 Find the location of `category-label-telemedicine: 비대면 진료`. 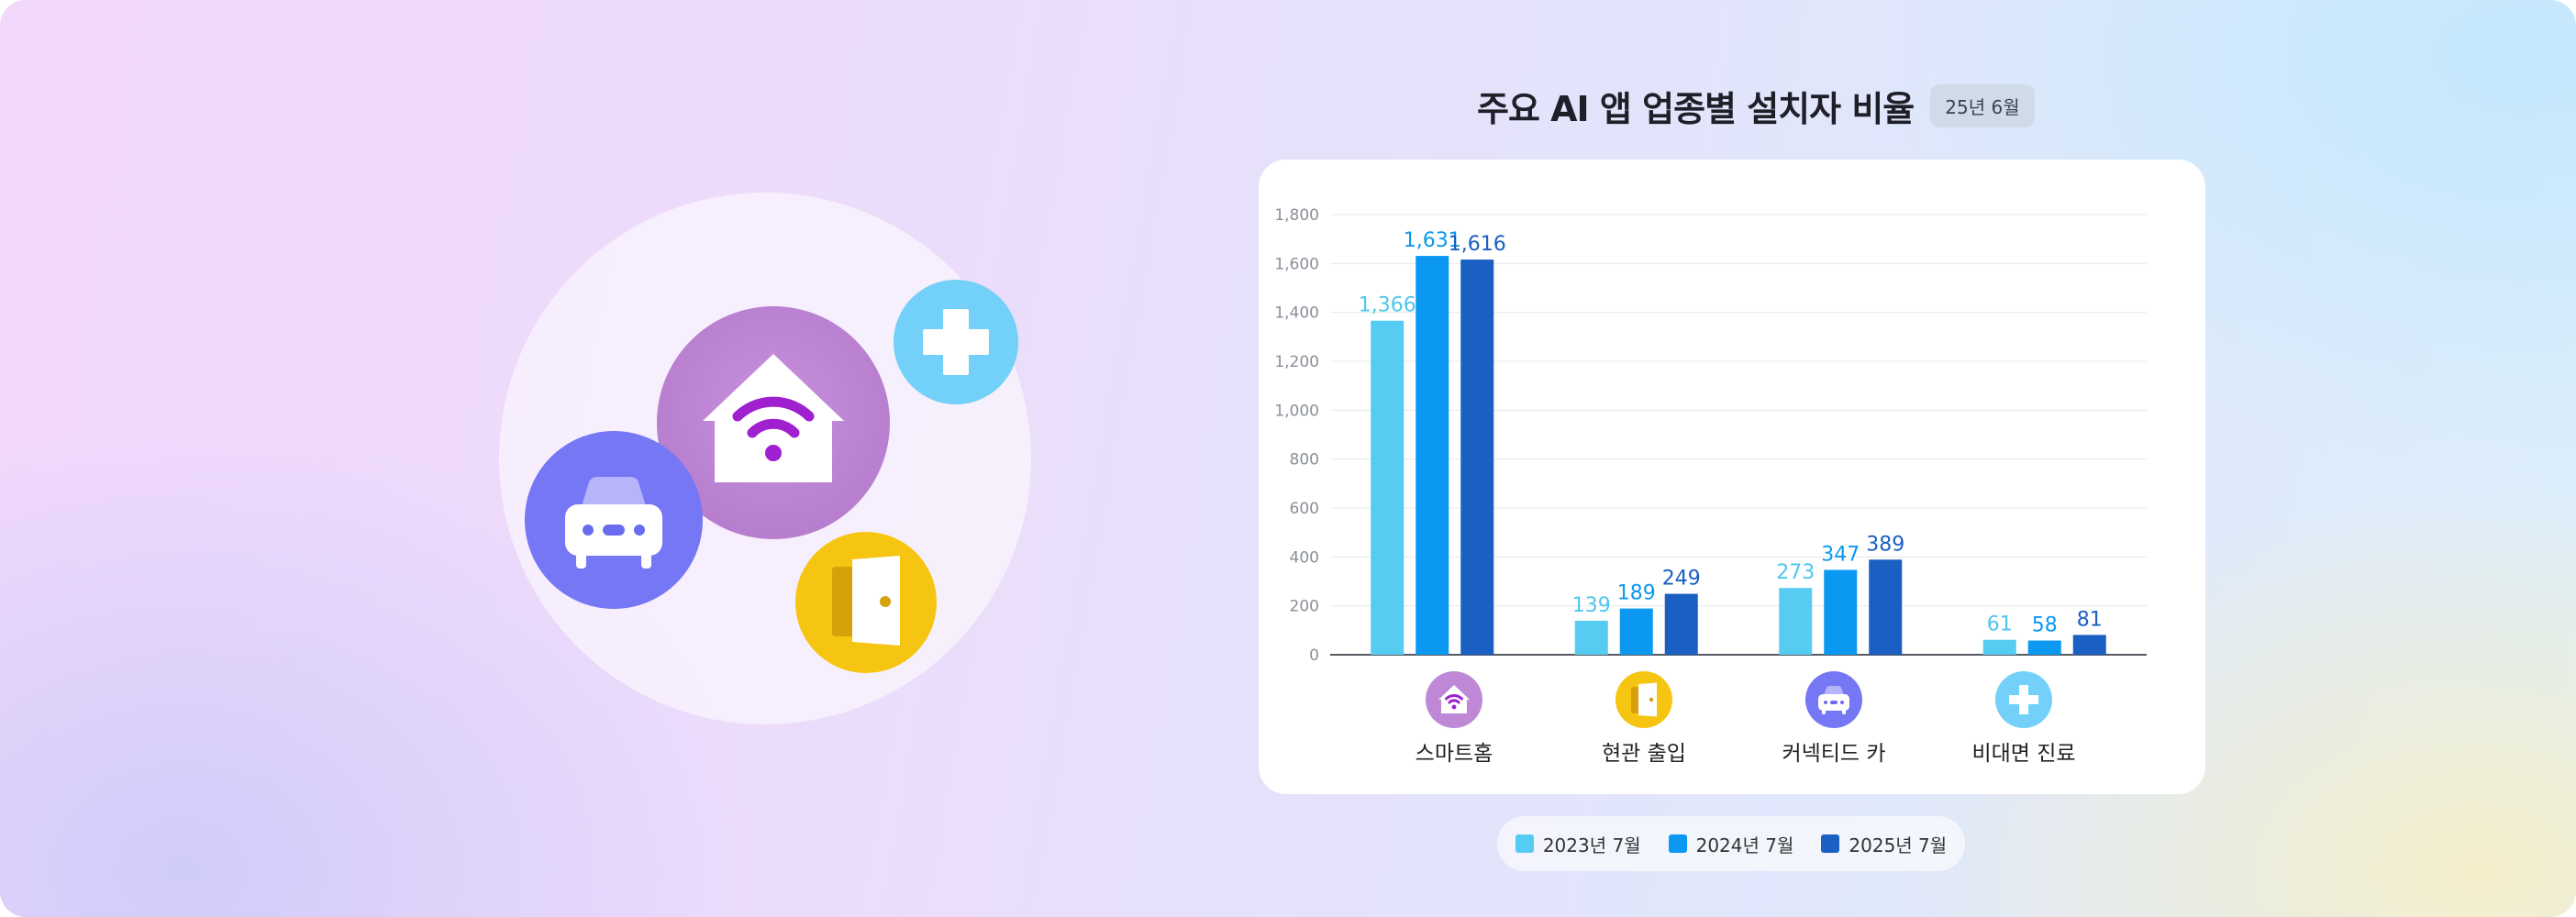

category-label-telemedicine: 비대면 진료 is located at coordinates (2023, 754).